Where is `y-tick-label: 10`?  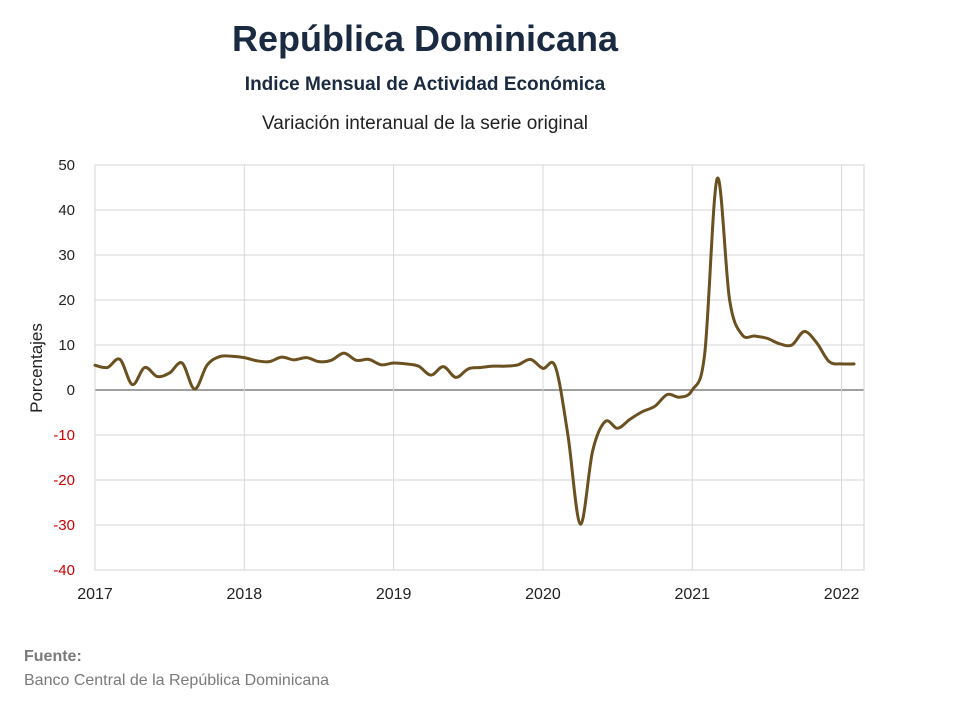
y-tick-label: 10 is located at coordinates (66, 345).